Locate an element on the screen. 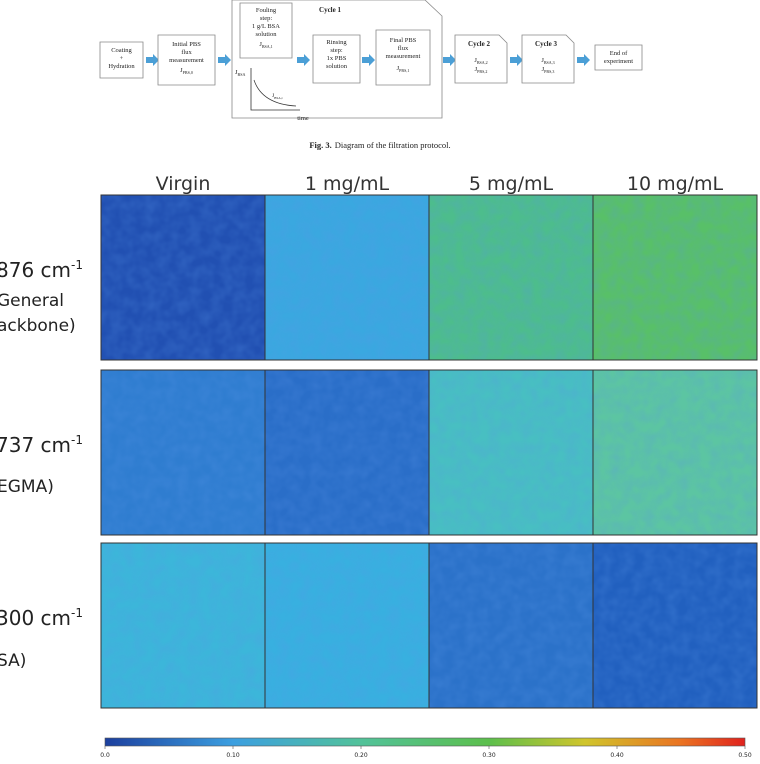 Image resolution: width=760 pixels, height=764 pixels. flux-subscript: BSA,t is located at coordinates (278, 98).